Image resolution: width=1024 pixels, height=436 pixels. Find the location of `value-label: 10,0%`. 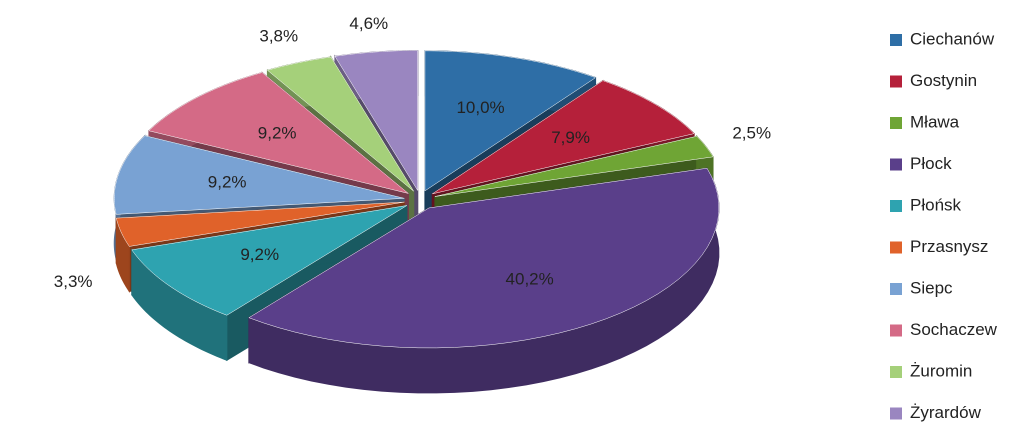

value-label: 10,0% is located at coordinates (480, 107).